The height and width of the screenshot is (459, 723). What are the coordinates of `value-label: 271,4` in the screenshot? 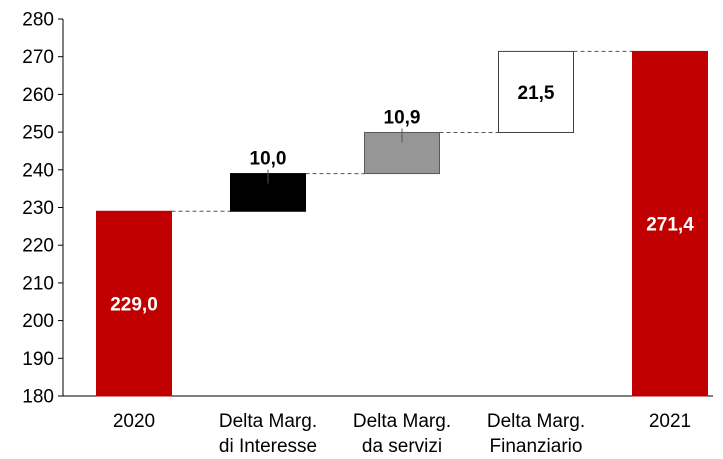 It's located at (670, 225).